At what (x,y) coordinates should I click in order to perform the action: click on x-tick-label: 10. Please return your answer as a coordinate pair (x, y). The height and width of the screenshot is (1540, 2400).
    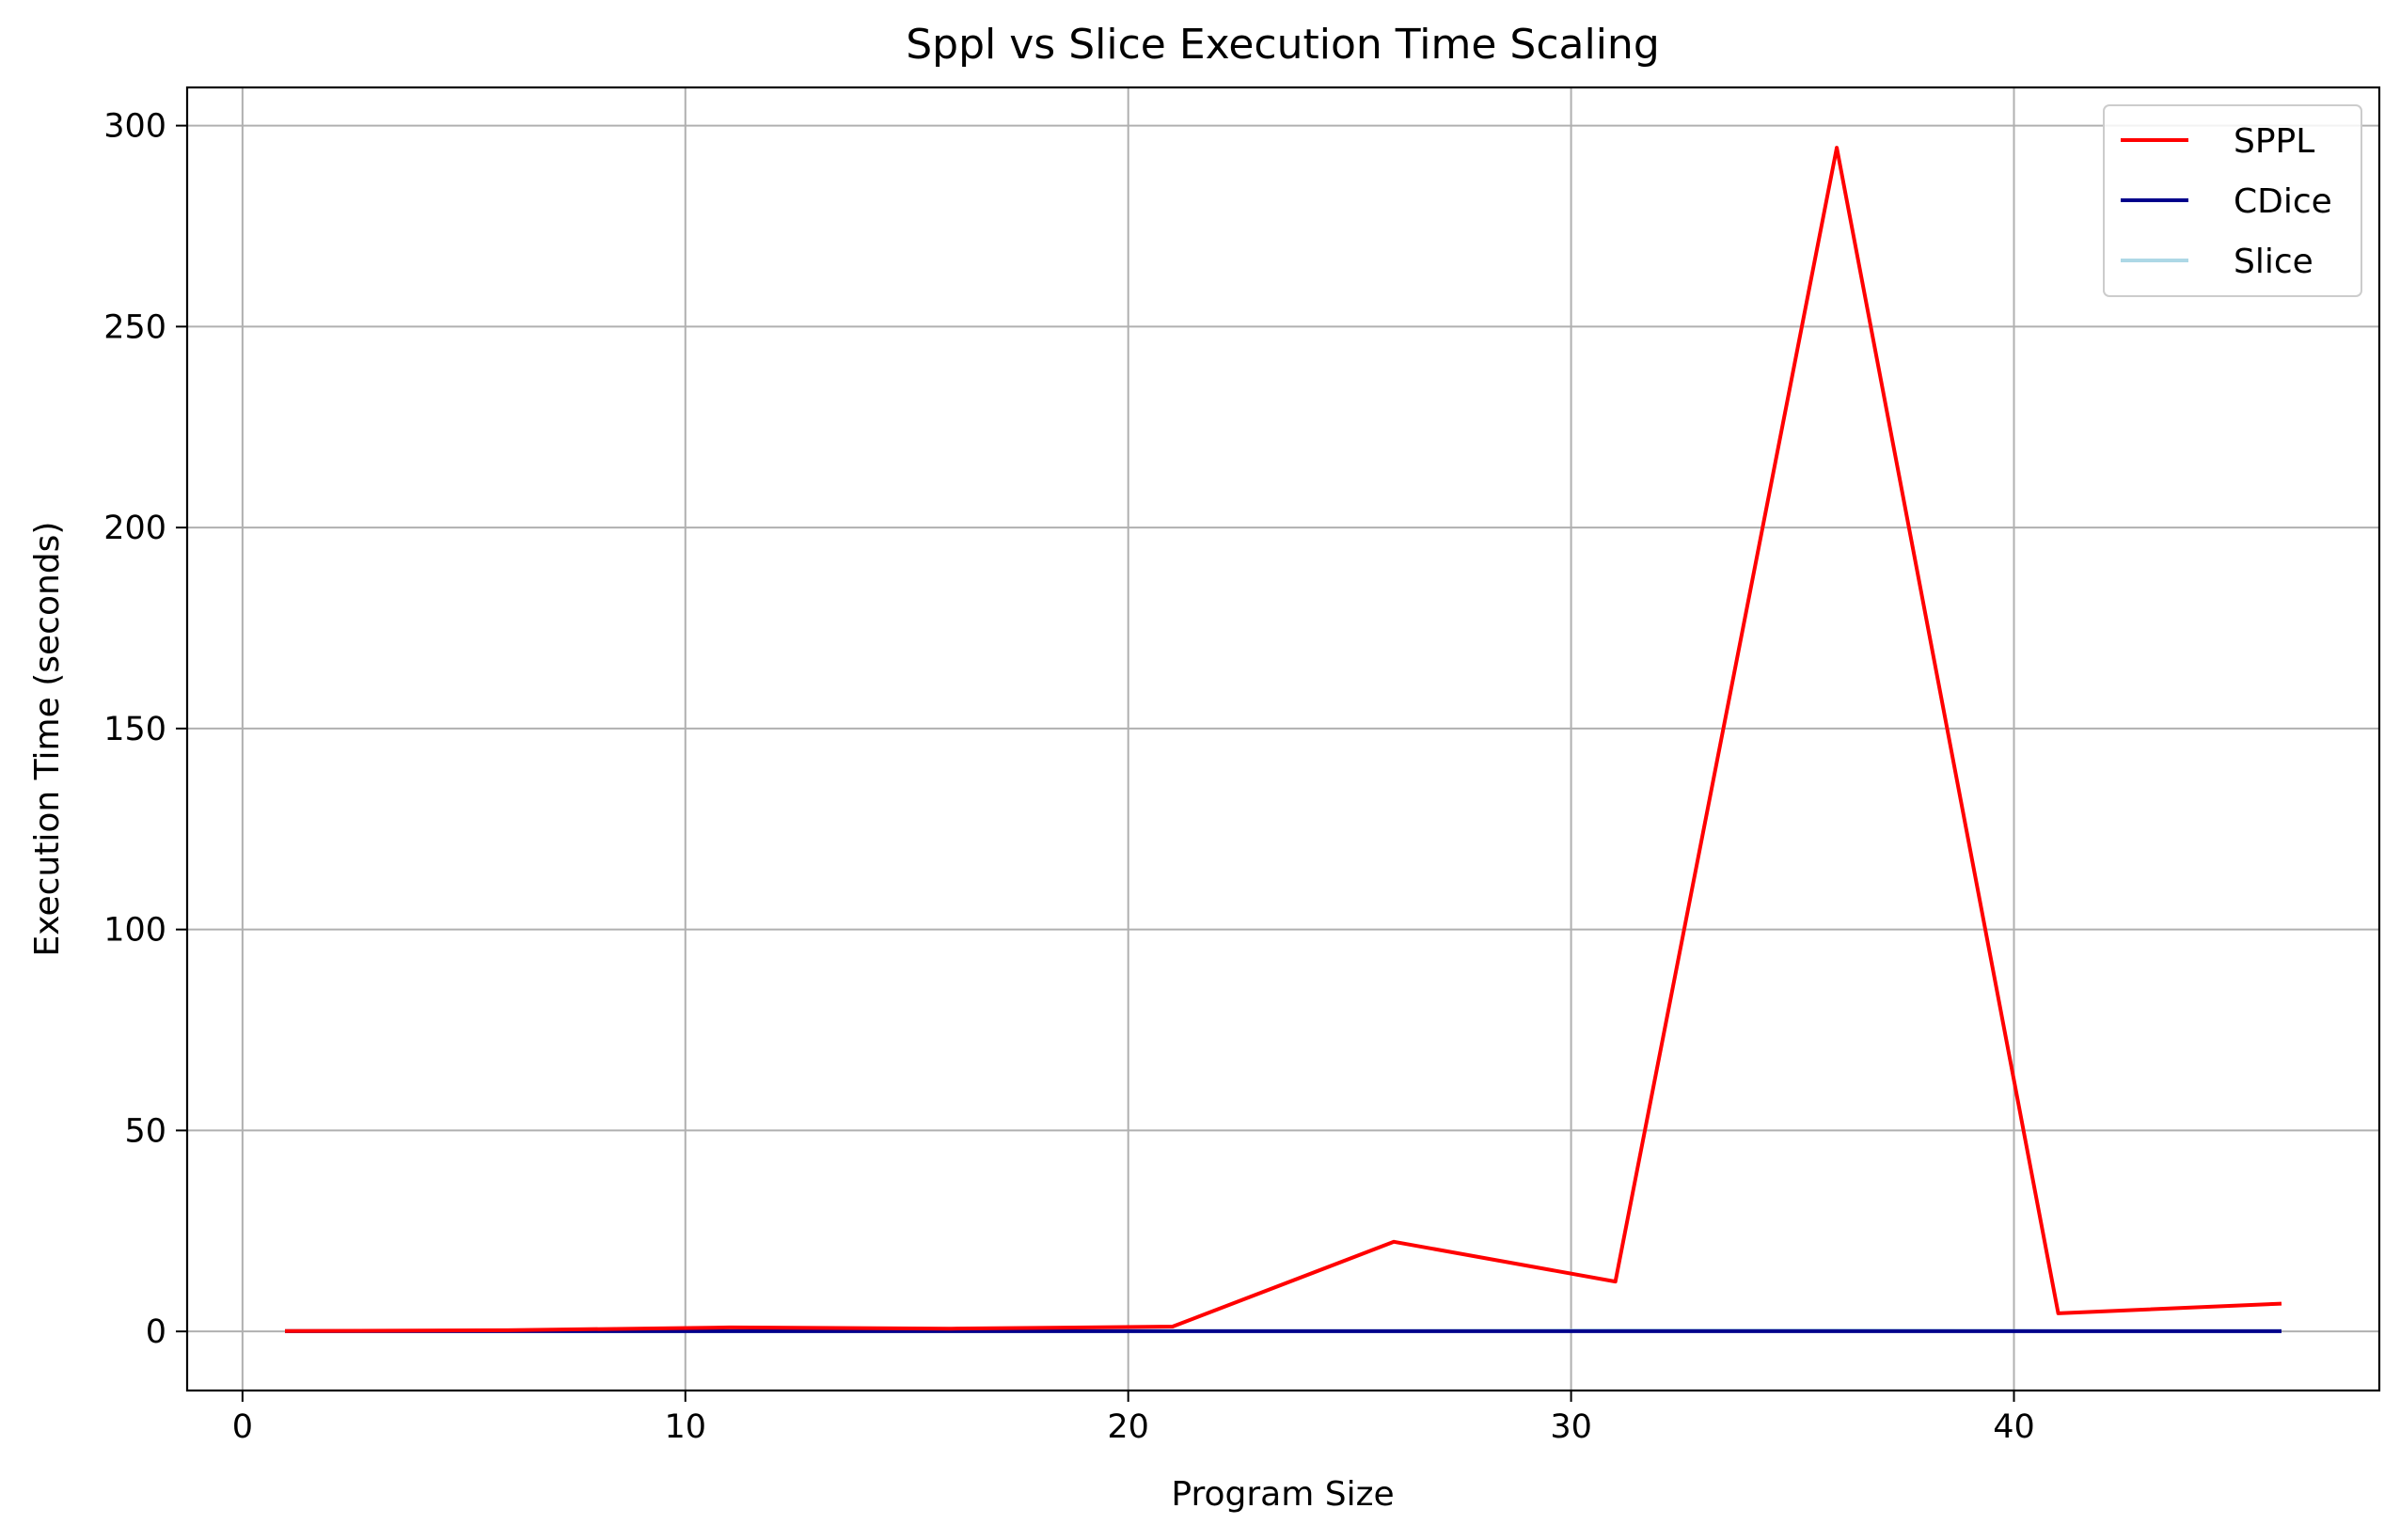
    Looking at the image, I should click on (685, 1427).